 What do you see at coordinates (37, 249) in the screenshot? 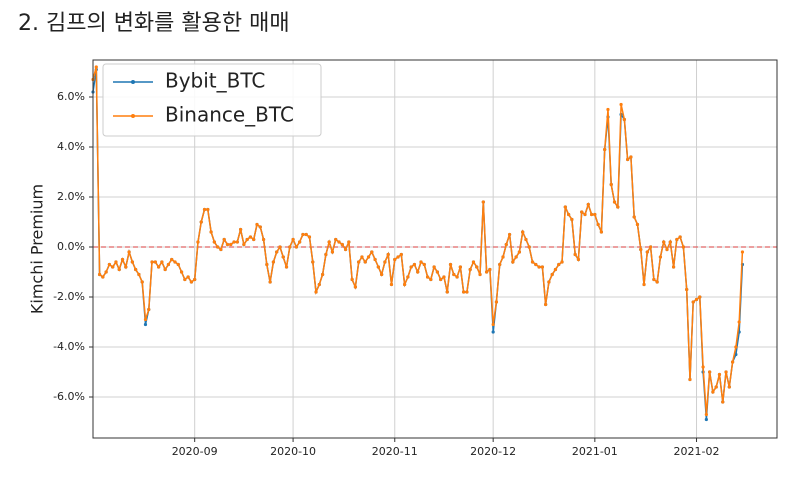
I see `y-axis-label: Kimchi Premium` at bounding box center [37, 249].